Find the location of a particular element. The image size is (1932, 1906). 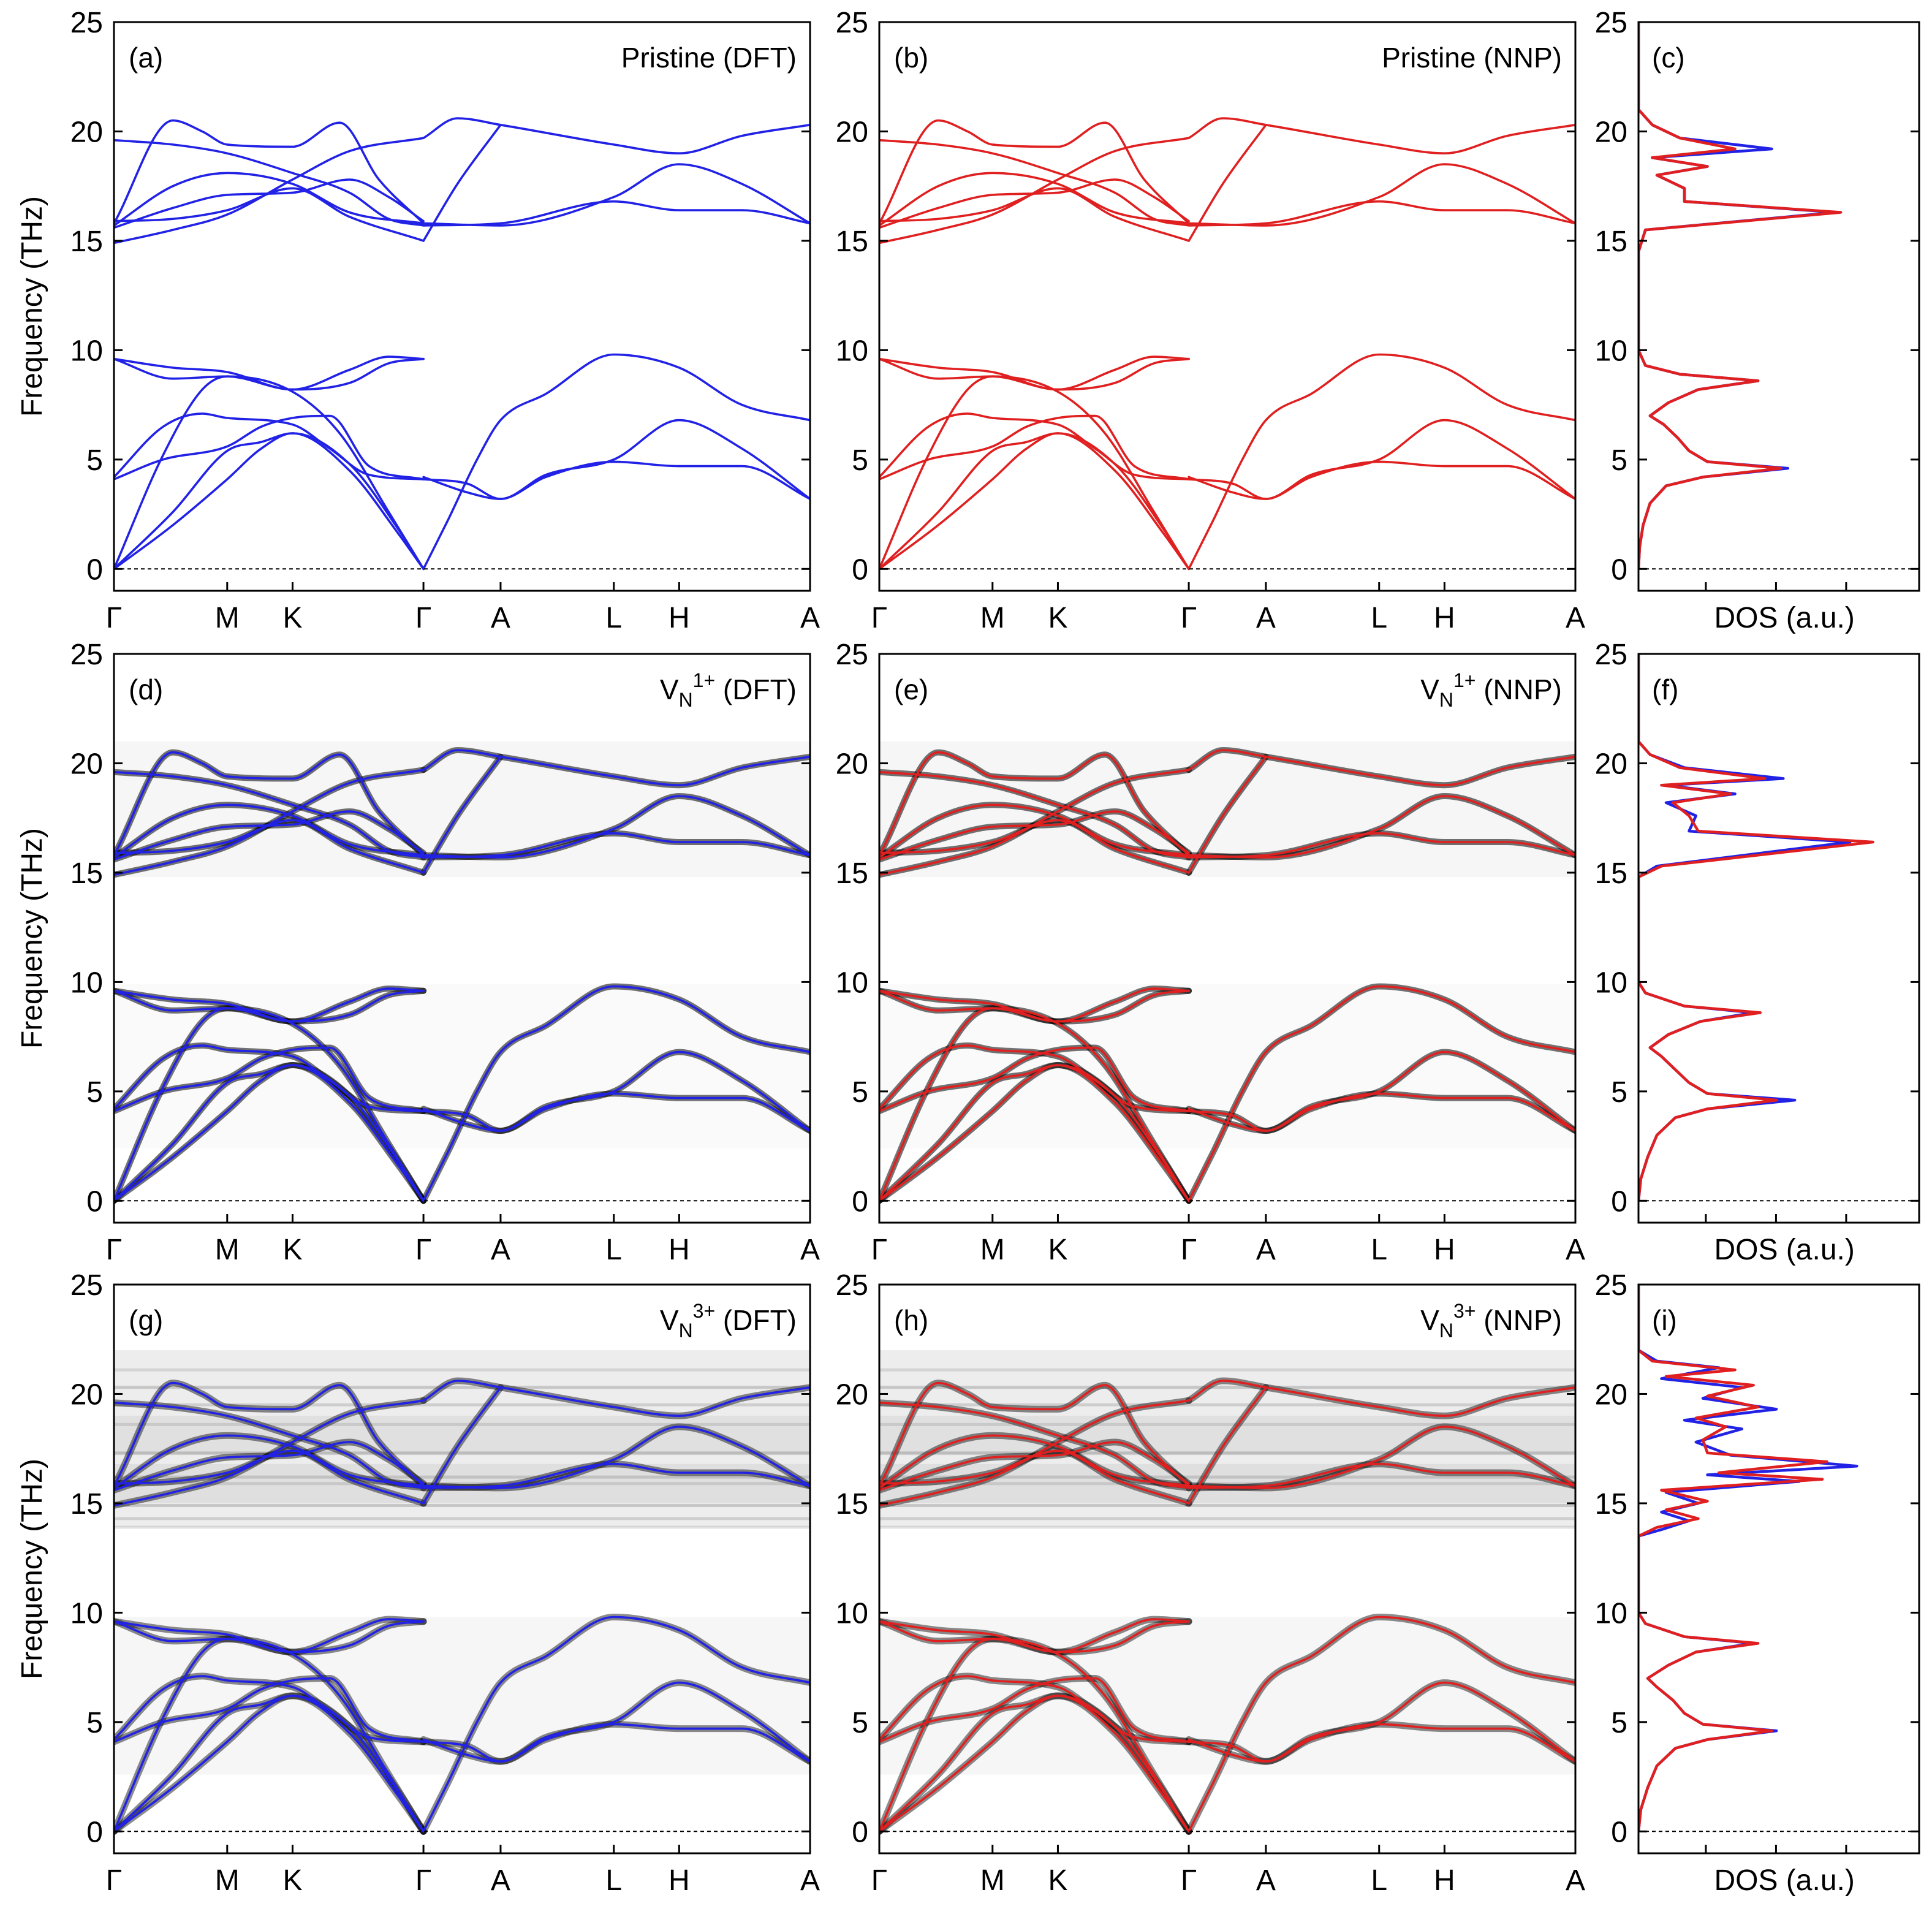

panel-e: 0 5 10 15 20 25 Γ M K Γ A L H A (e) VN1+ (NNP) is located at coordinates (1210, 952).